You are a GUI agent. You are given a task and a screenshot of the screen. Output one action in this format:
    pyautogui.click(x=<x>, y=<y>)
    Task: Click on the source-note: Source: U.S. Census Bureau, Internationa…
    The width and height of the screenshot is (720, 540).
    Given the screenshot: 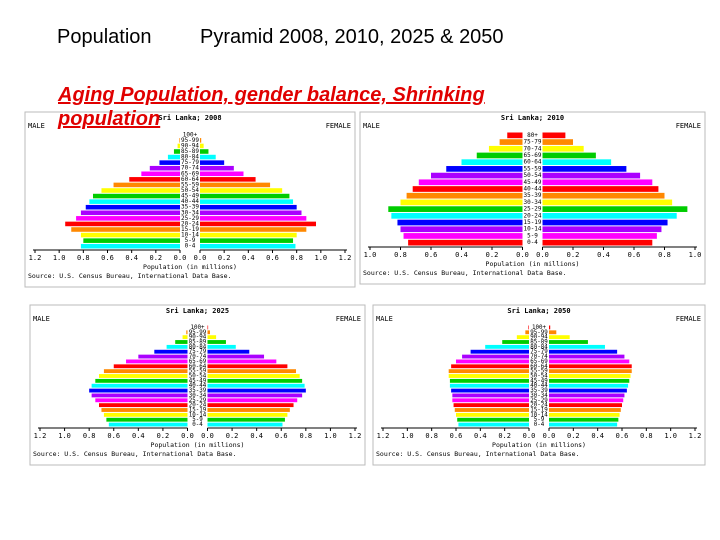 What is the action you would take?
    pyautogui.click(x=135, y=454)
    